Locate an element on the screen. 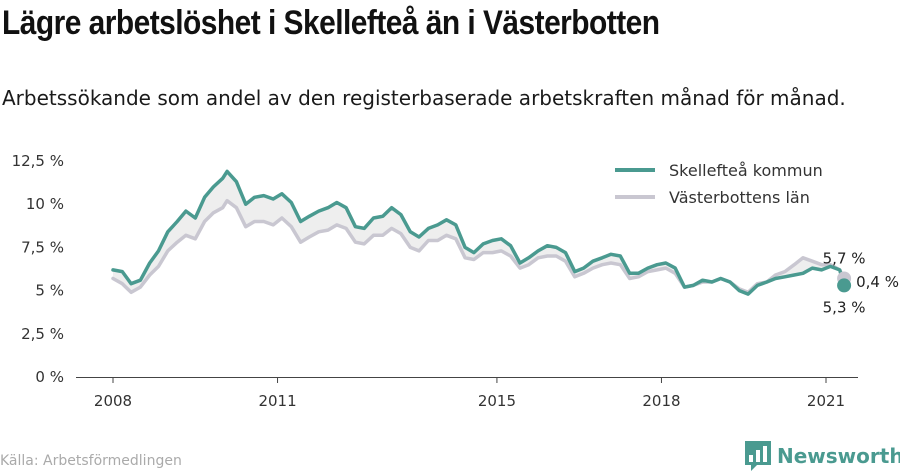 This screenshot has height=474, width=900. y-tick: 0 % is located at coordinates (49, 377).